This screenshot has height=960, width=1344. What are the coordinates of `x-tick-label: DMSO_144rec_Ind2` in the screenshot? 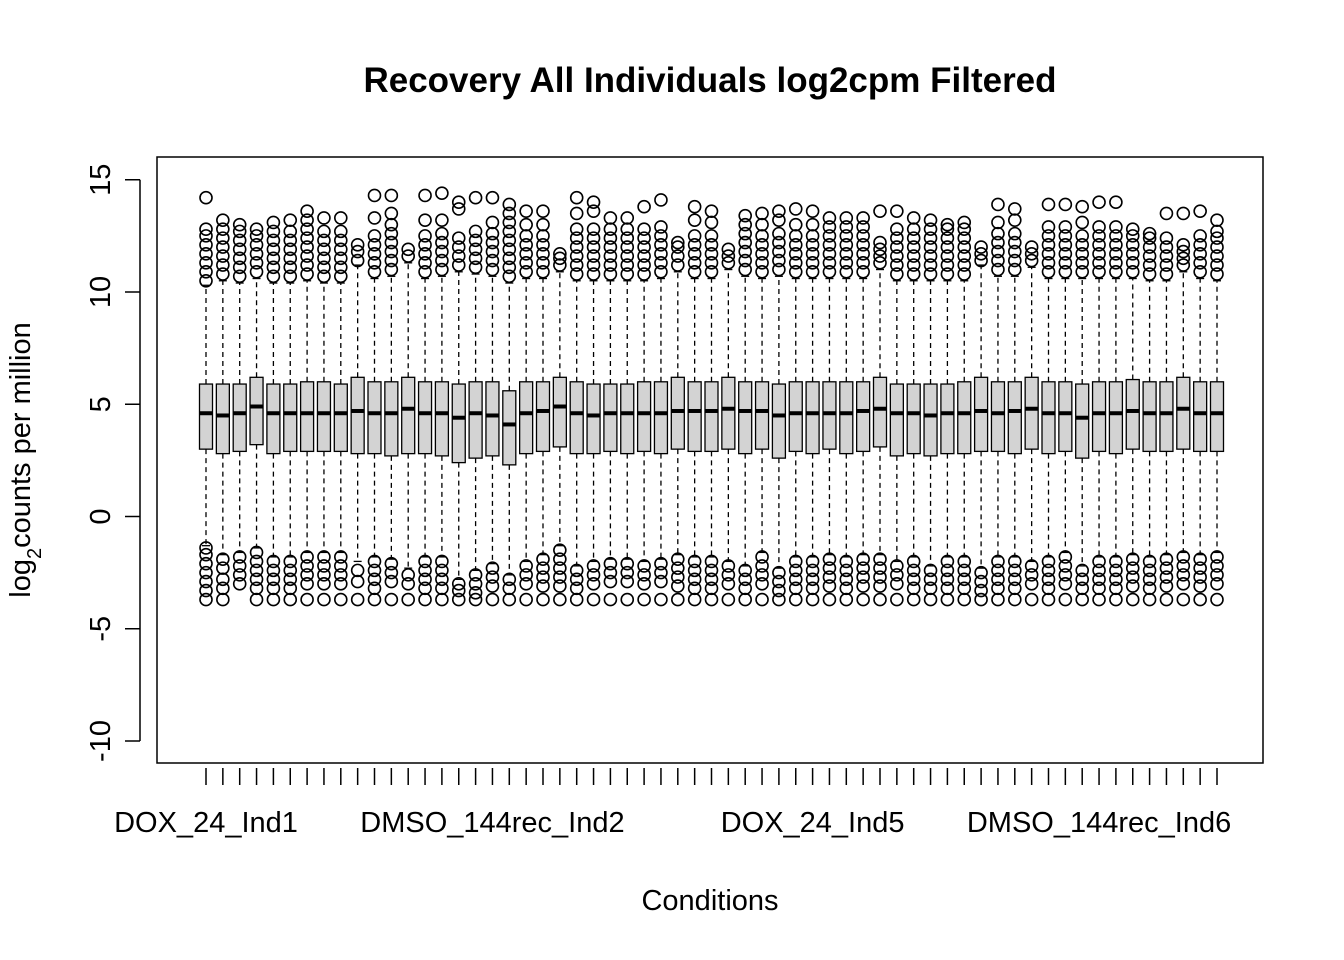 It's located at (492, 823).